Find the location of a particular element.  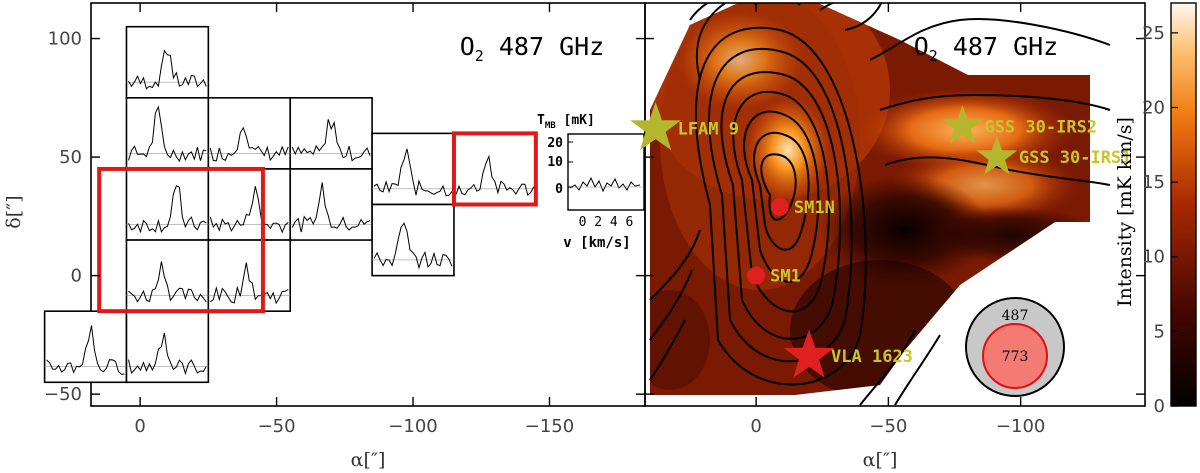

inset-ytick-0: 0 is located at coordinates (559, 189).